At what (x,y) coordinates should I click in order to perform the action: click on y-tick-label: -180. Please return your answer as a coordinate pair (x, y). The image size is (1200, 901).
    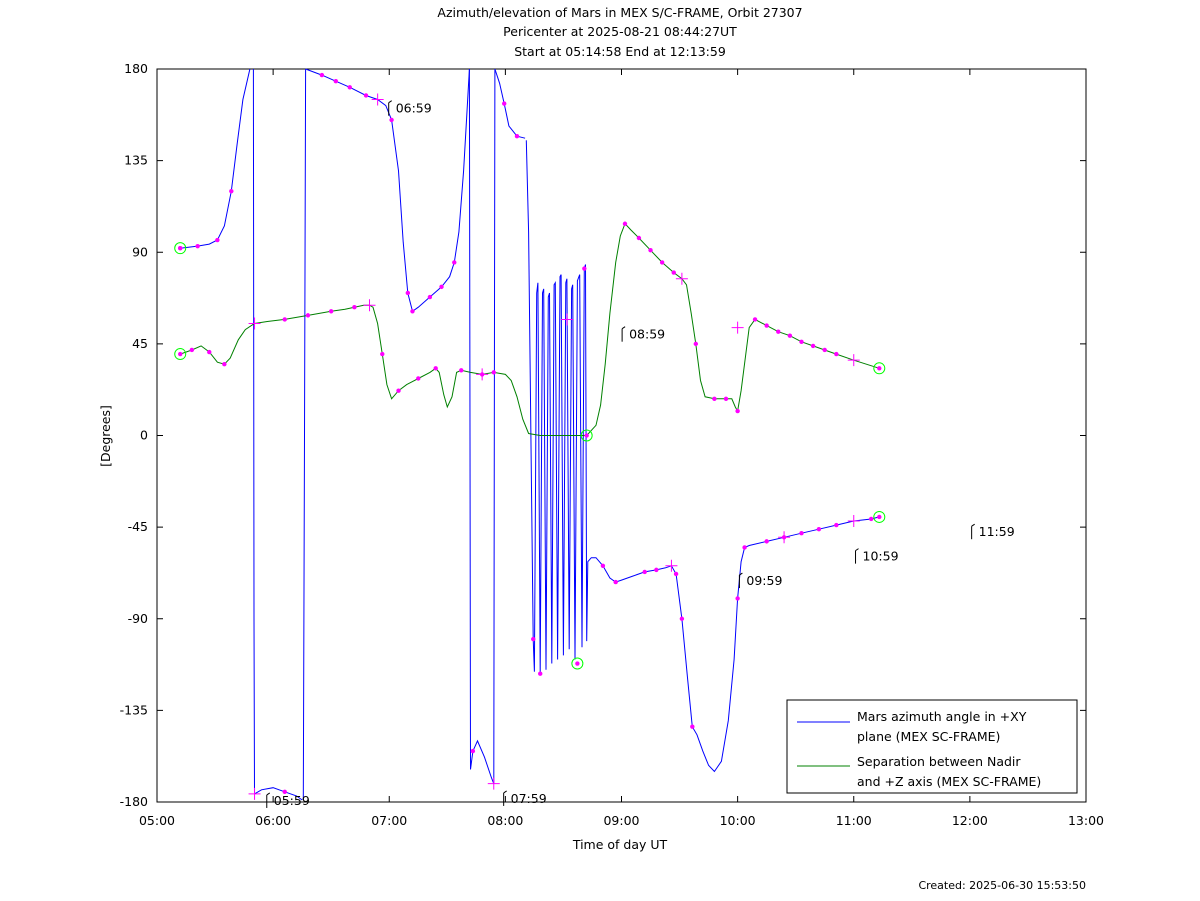
    Looking at the image, I should click on (134, 801).